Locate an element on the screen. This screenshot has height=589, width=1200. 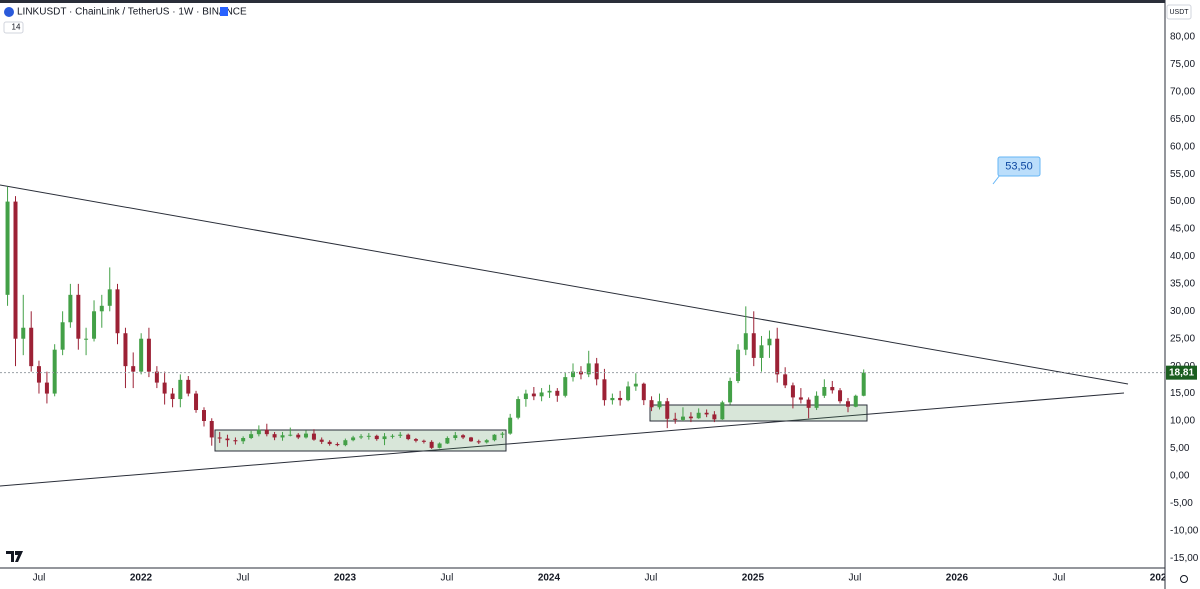
y-tick-label: 5,00 is located at coordinates (1180, 448).